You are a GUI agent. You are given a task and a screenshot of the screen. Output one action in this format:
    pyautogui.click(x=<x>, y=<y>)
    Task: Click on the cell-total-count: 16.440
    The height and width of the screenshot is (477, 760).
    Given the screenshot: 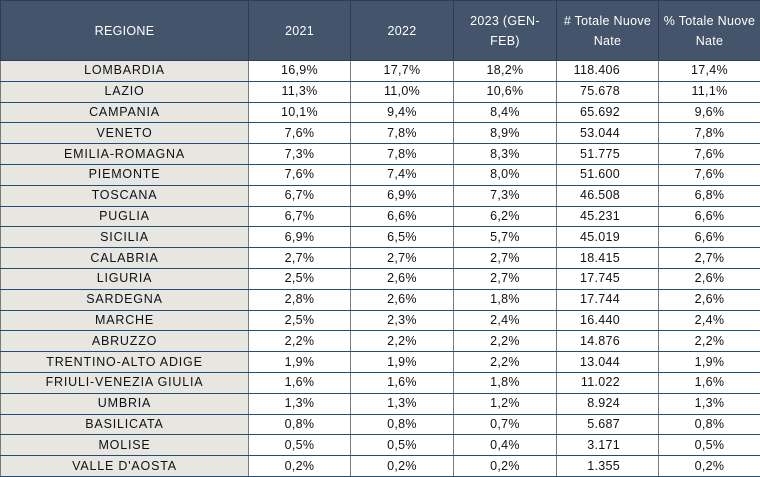 What is the action you would take?
    pyautogui.click(x=607, y=320)
    